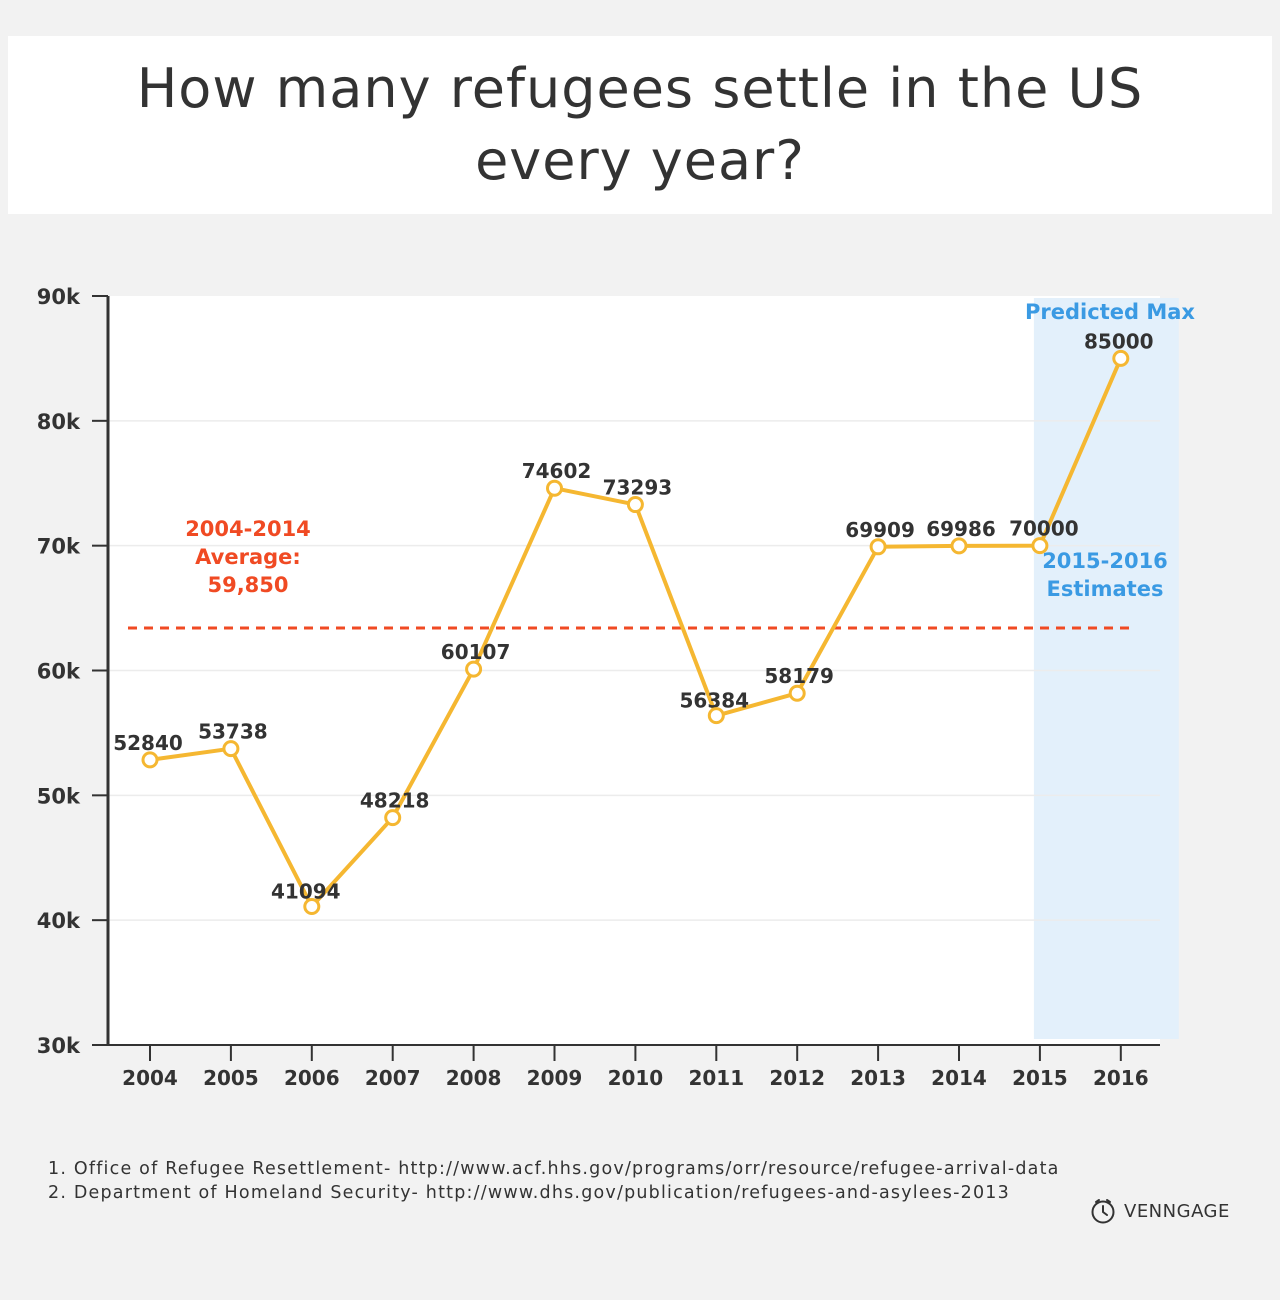  I want to click on data-label: 58179, so click(799, 676).